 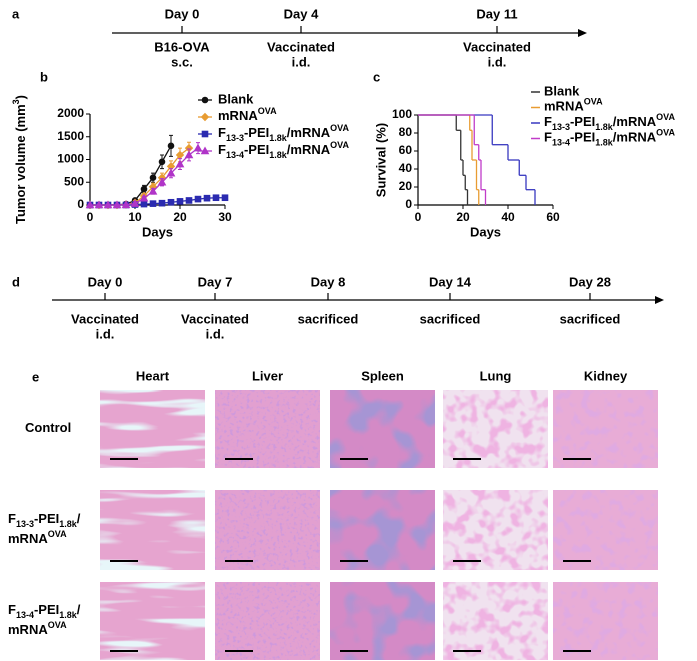 I want to click on legend-label: mRNAOVA, so click(x=573, y=105).